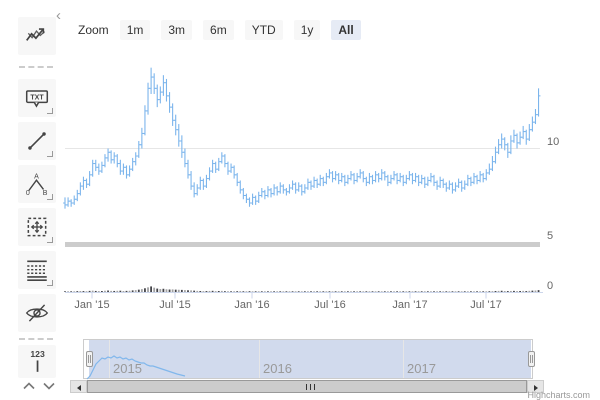 The width and height of the screenshot is (600, 400). What do you see at coordinates (36, 176) in the screenshot?
I see `svg-text: A` at bounding box center [36, 176].